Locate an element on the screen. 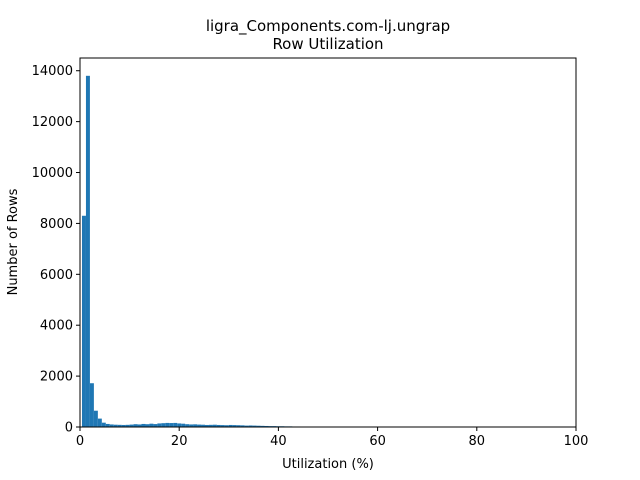  y-tick-label: 8000 is located at coordinates (56, 224).